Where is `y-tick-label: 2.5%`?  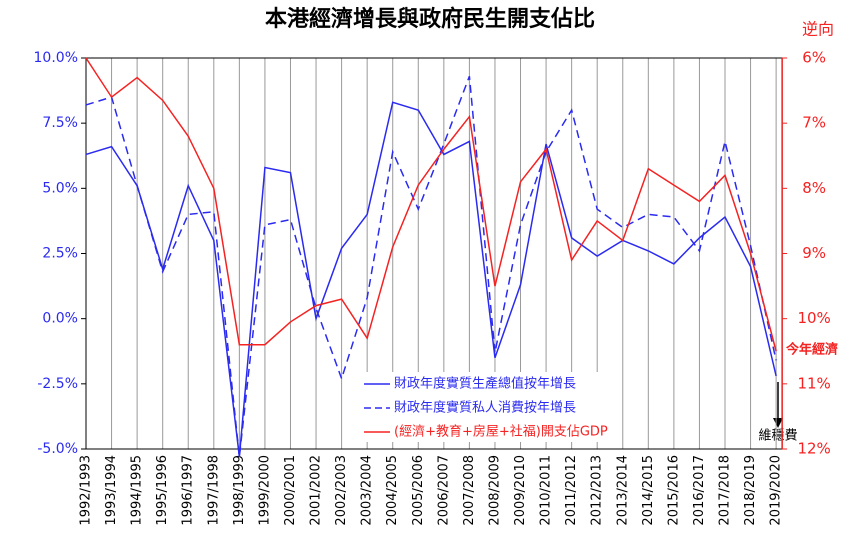
y-tick-label: 2.5% is located at coordinates (60, 254).